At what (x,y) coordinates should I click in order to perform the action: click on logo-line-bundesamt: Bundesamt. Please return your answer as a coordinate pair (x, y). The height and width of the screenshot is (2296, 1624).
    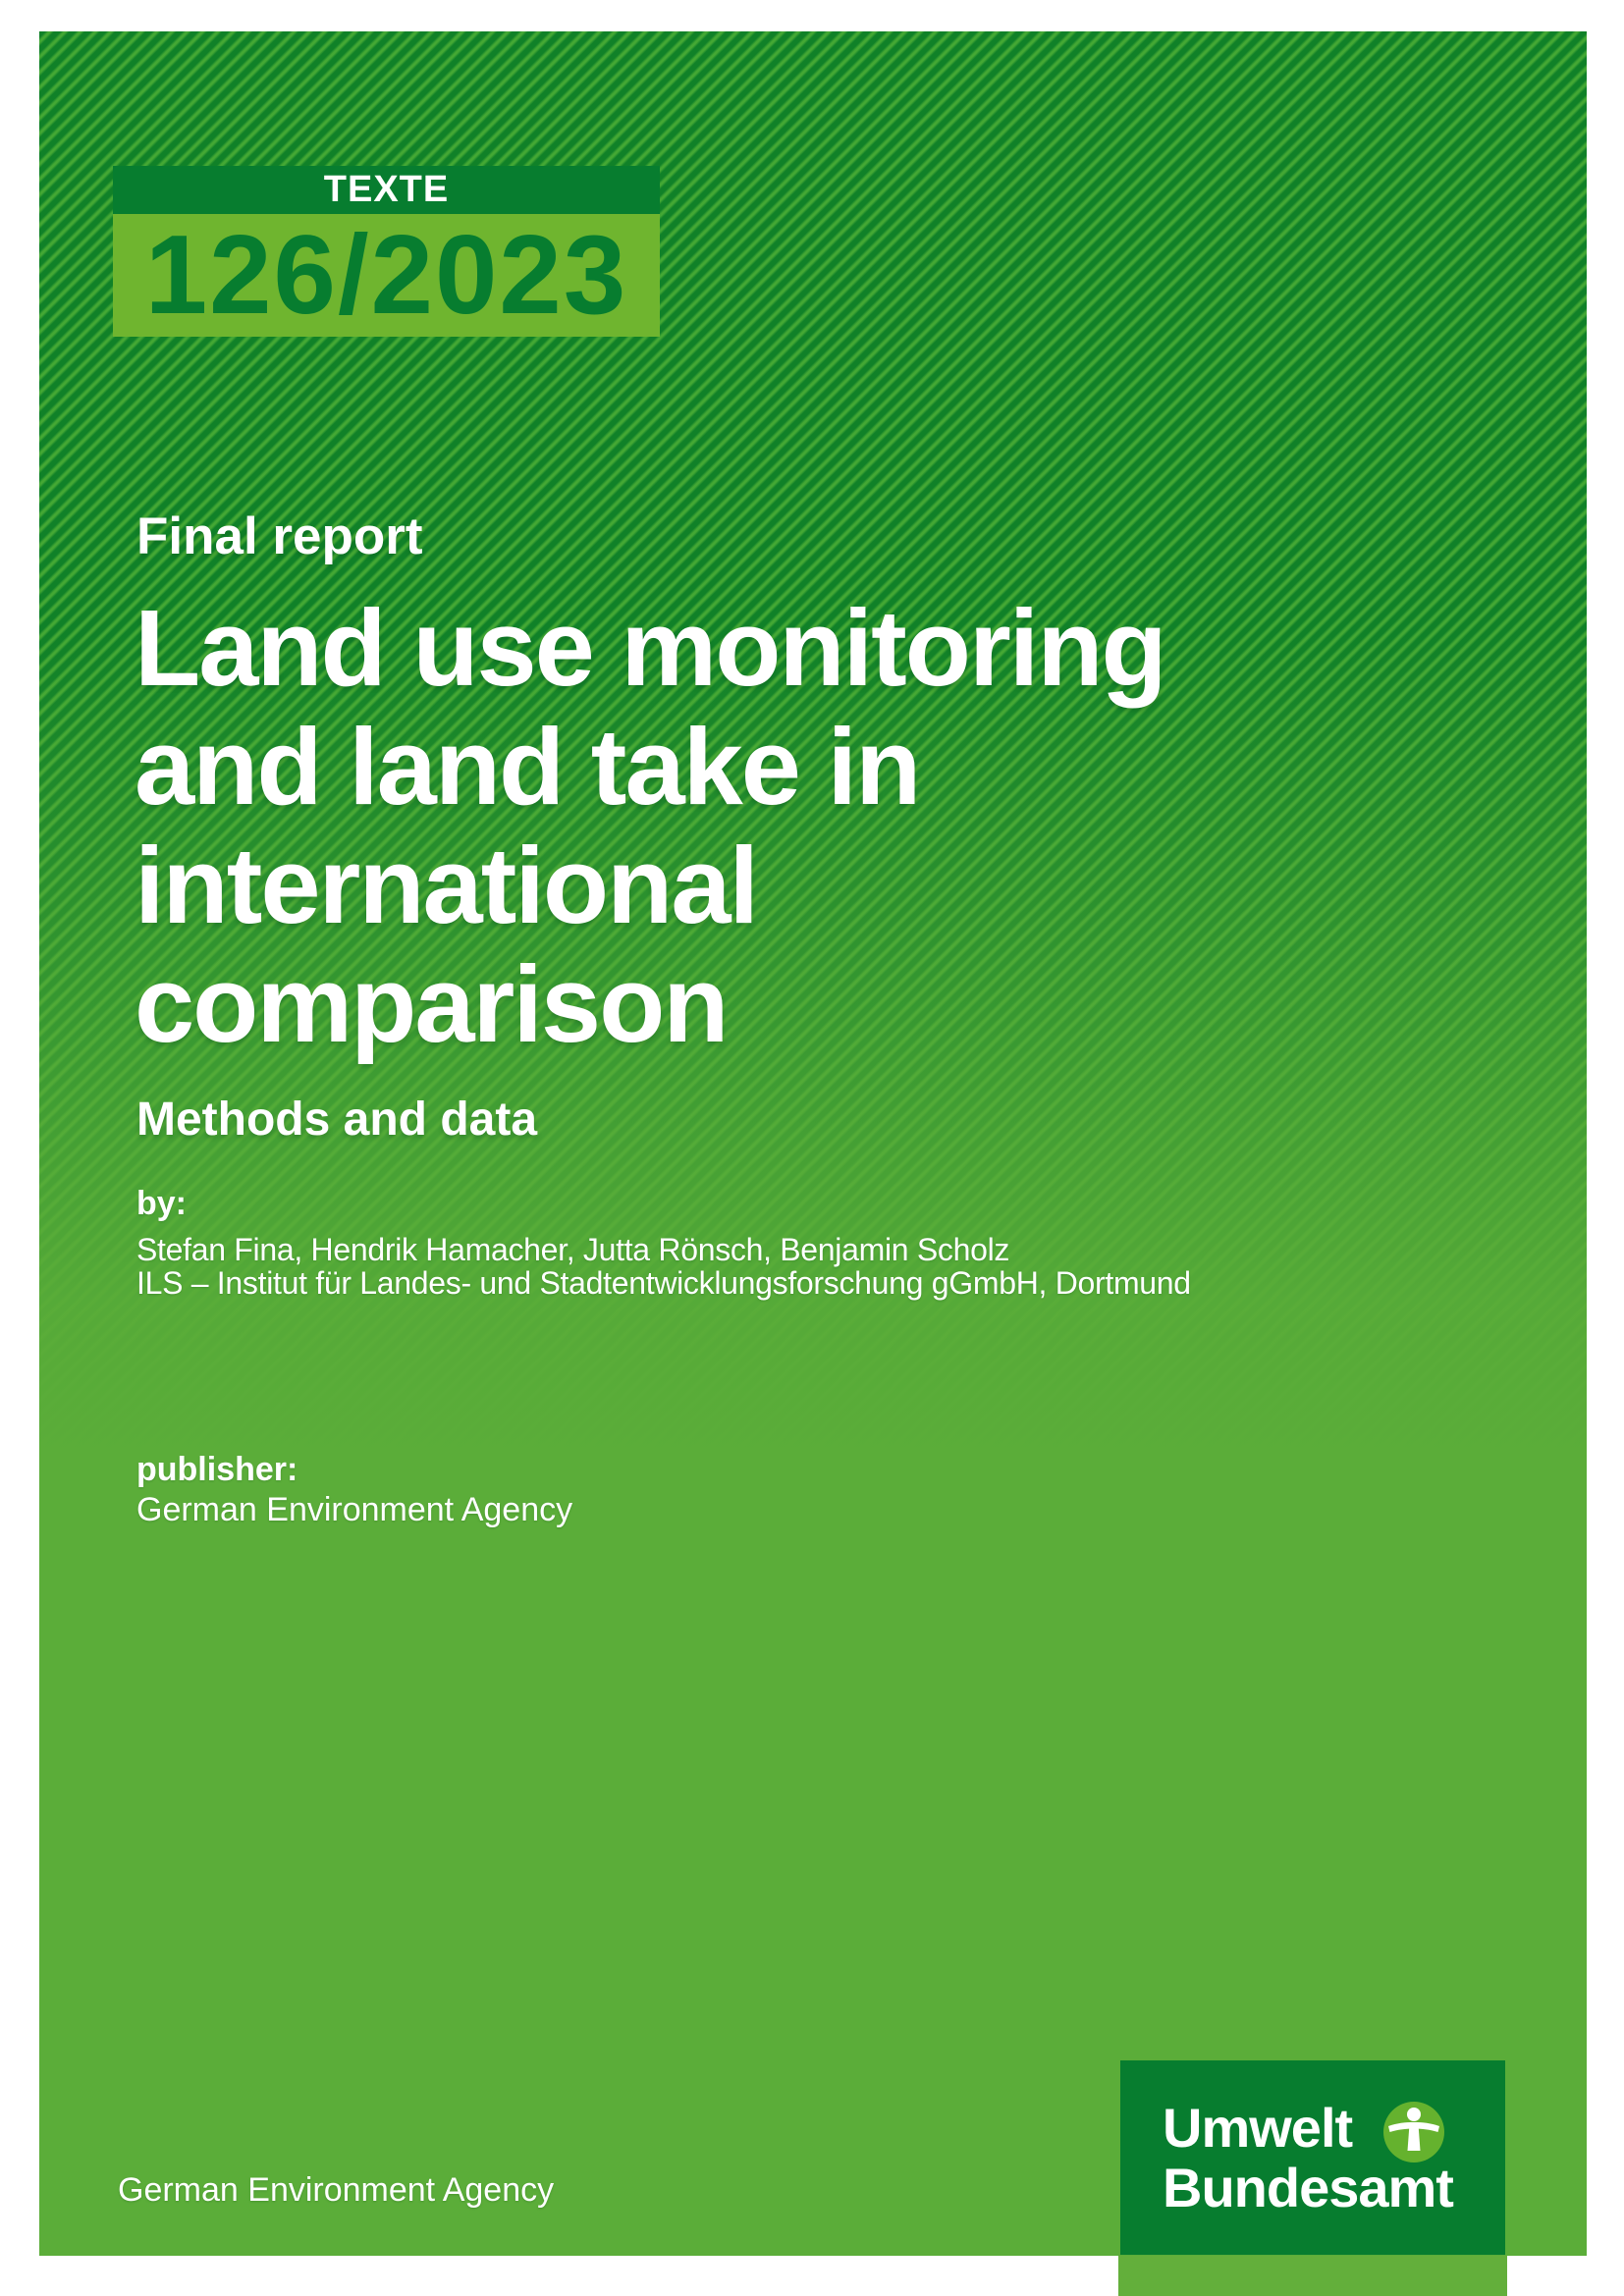
    Looking at the image, I should click on (1308, 2187).